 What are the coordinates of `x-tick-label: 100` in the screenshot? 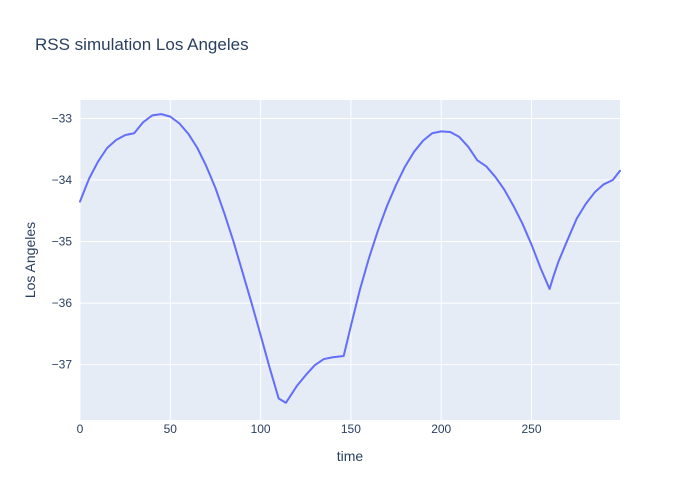 It's located at (261, 429).